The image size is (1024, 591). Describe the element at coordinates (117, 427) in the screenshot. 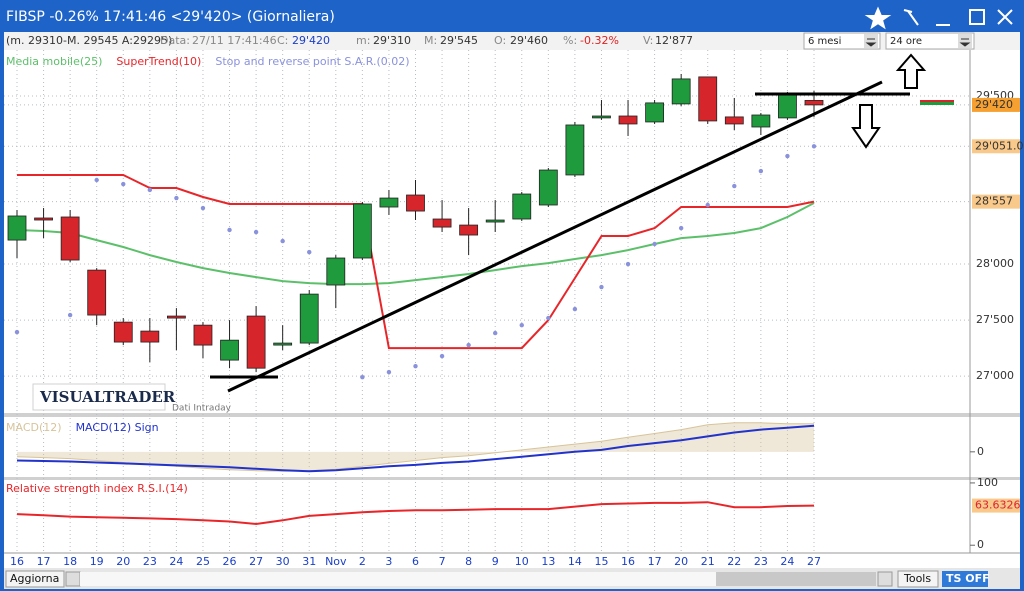

I see `legend-entry: MACD(12) Sign` at that location.